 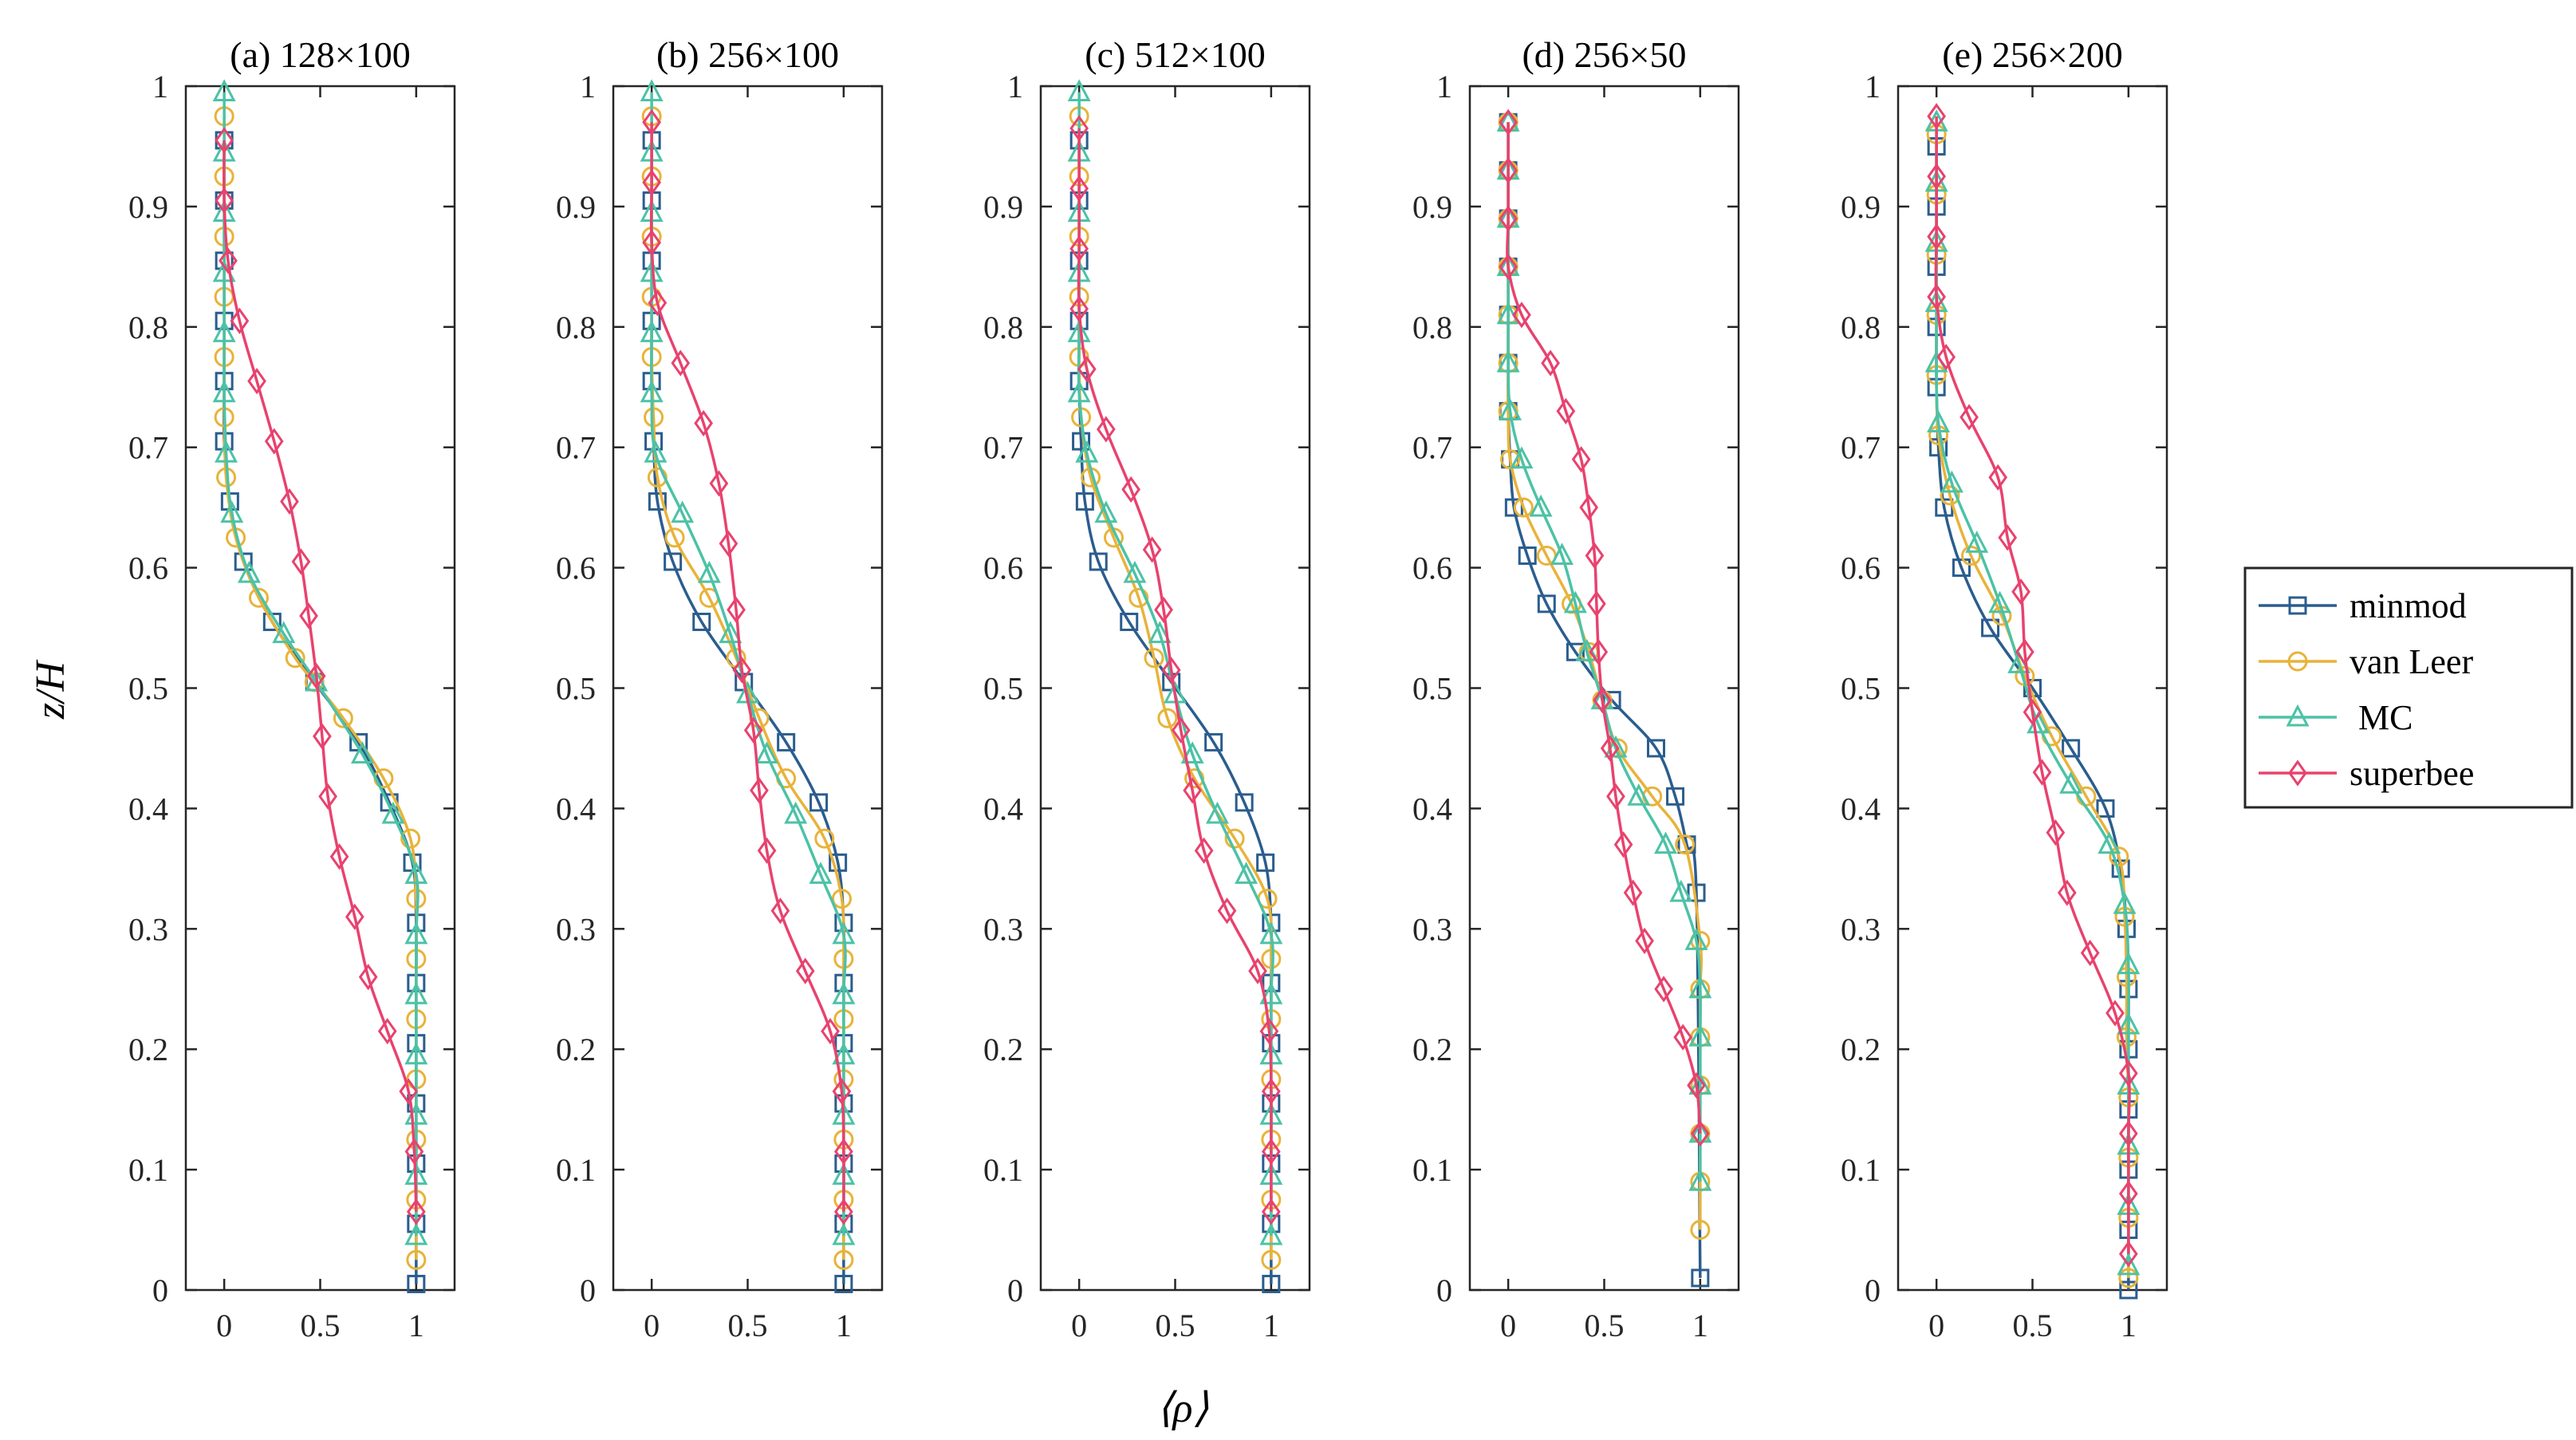 I want to click on x-axis-label: ⟨ρ⟩, so click(x=1182, y=1409).